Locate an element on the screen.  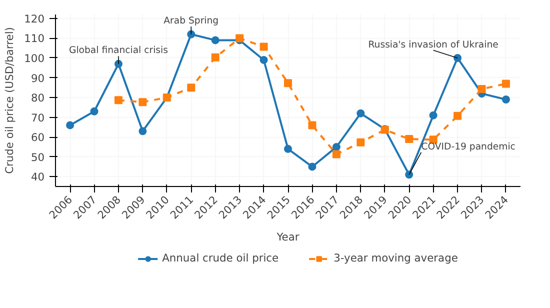
y-tick-label: 80 is located at coordinates (37, 98).